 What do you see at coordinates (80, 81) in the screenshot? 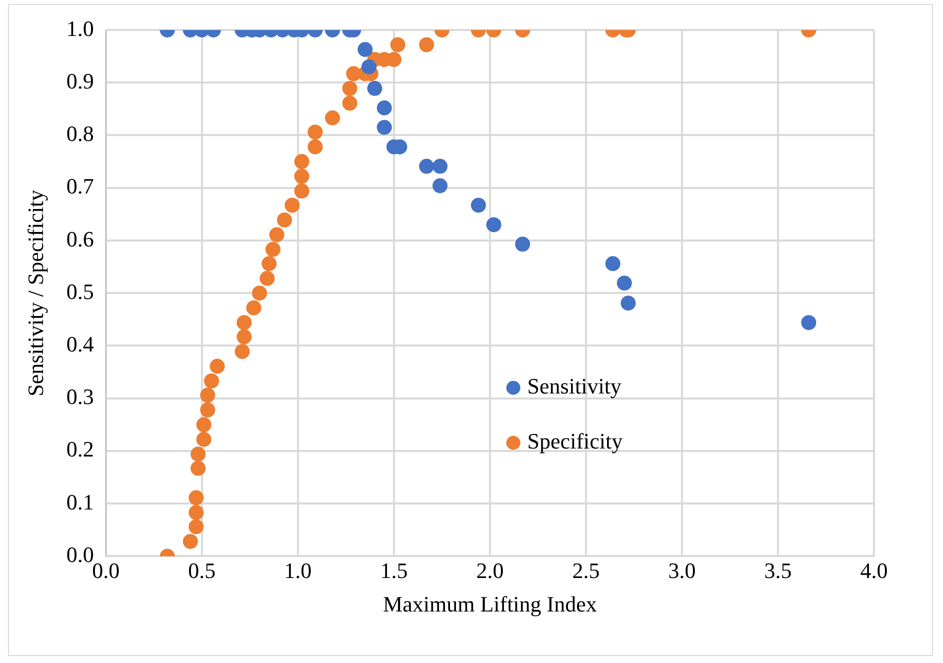
I see `y-tick-label: 0.9` at bounding box center [80, 81].